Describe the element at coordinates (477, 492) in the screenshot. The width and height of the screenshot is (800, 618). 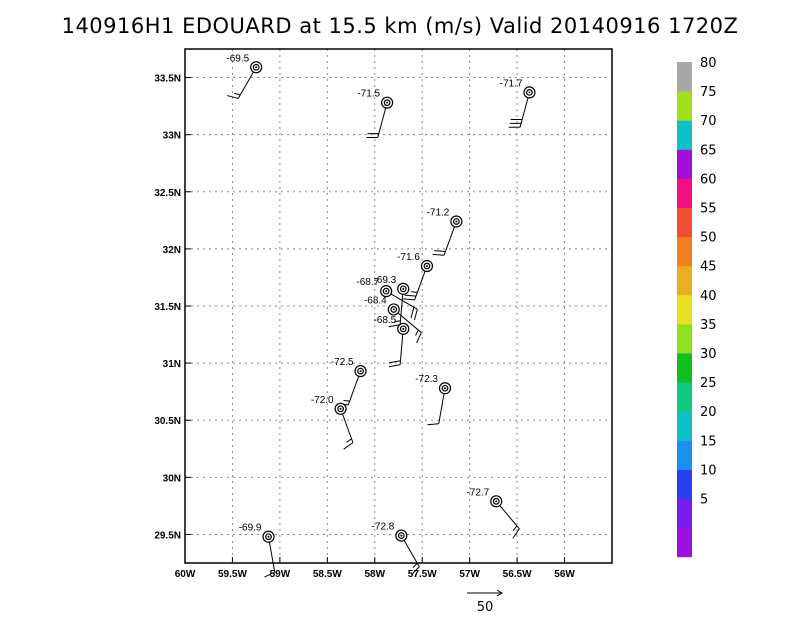
I see `temperature-label: -72.7` at that location.